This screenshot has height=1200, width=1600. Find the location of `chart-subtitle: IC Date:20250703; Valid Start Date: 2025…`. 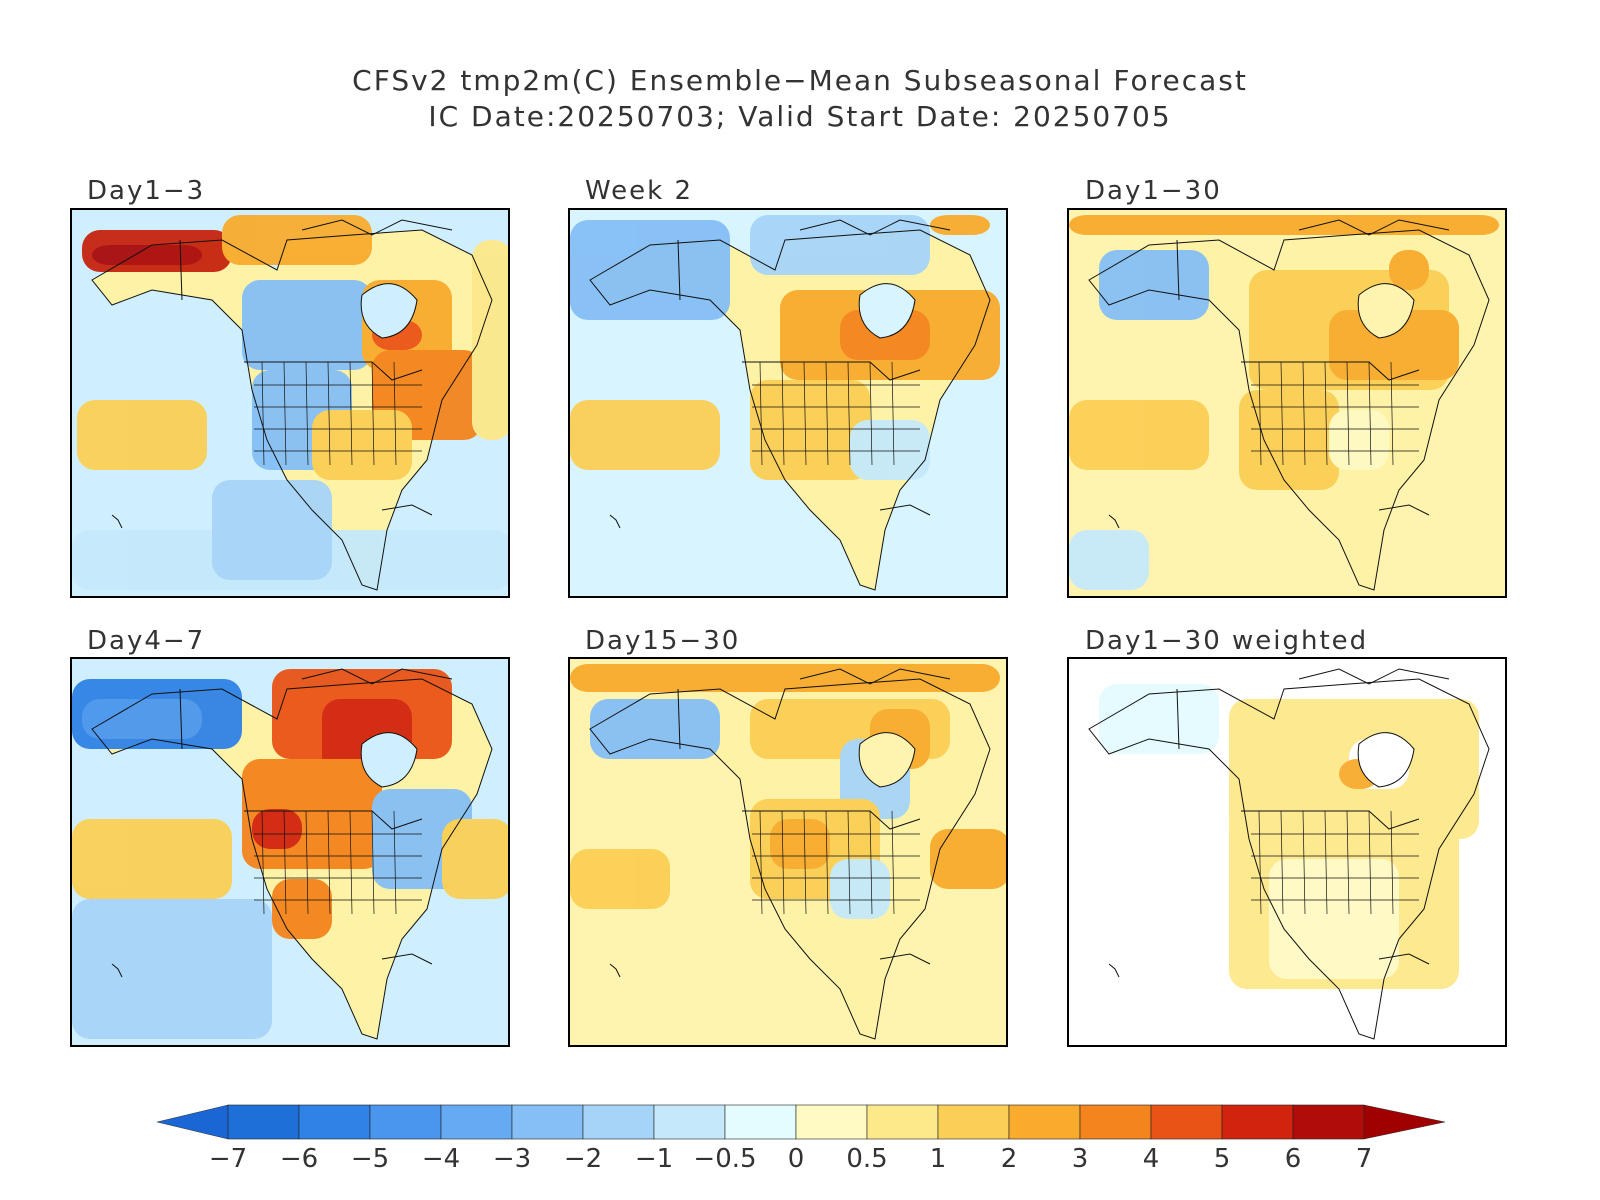

chart-subtitle: IC Date:20250703; Valid Start Date: 2025… is located at coordinates (800, 116).